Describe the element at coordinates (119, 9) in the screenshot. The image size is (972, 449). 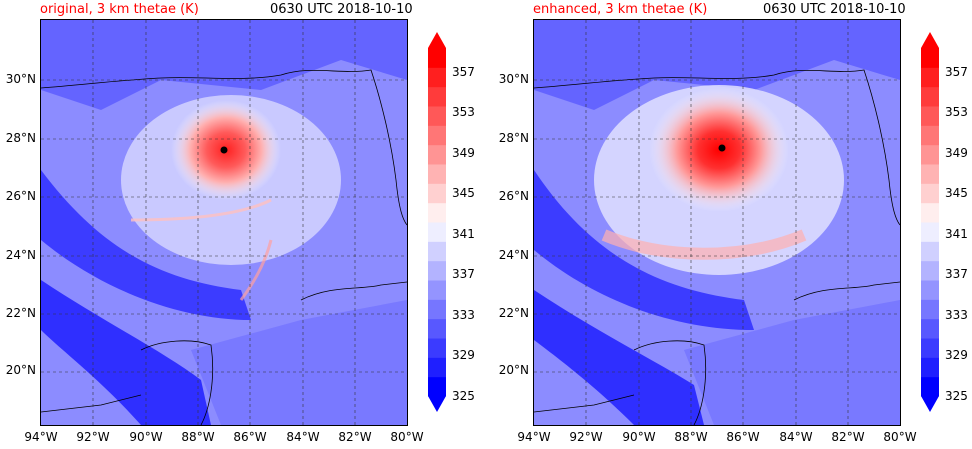
I see `panel-title: original, 3 km thetae (K)` at that location.